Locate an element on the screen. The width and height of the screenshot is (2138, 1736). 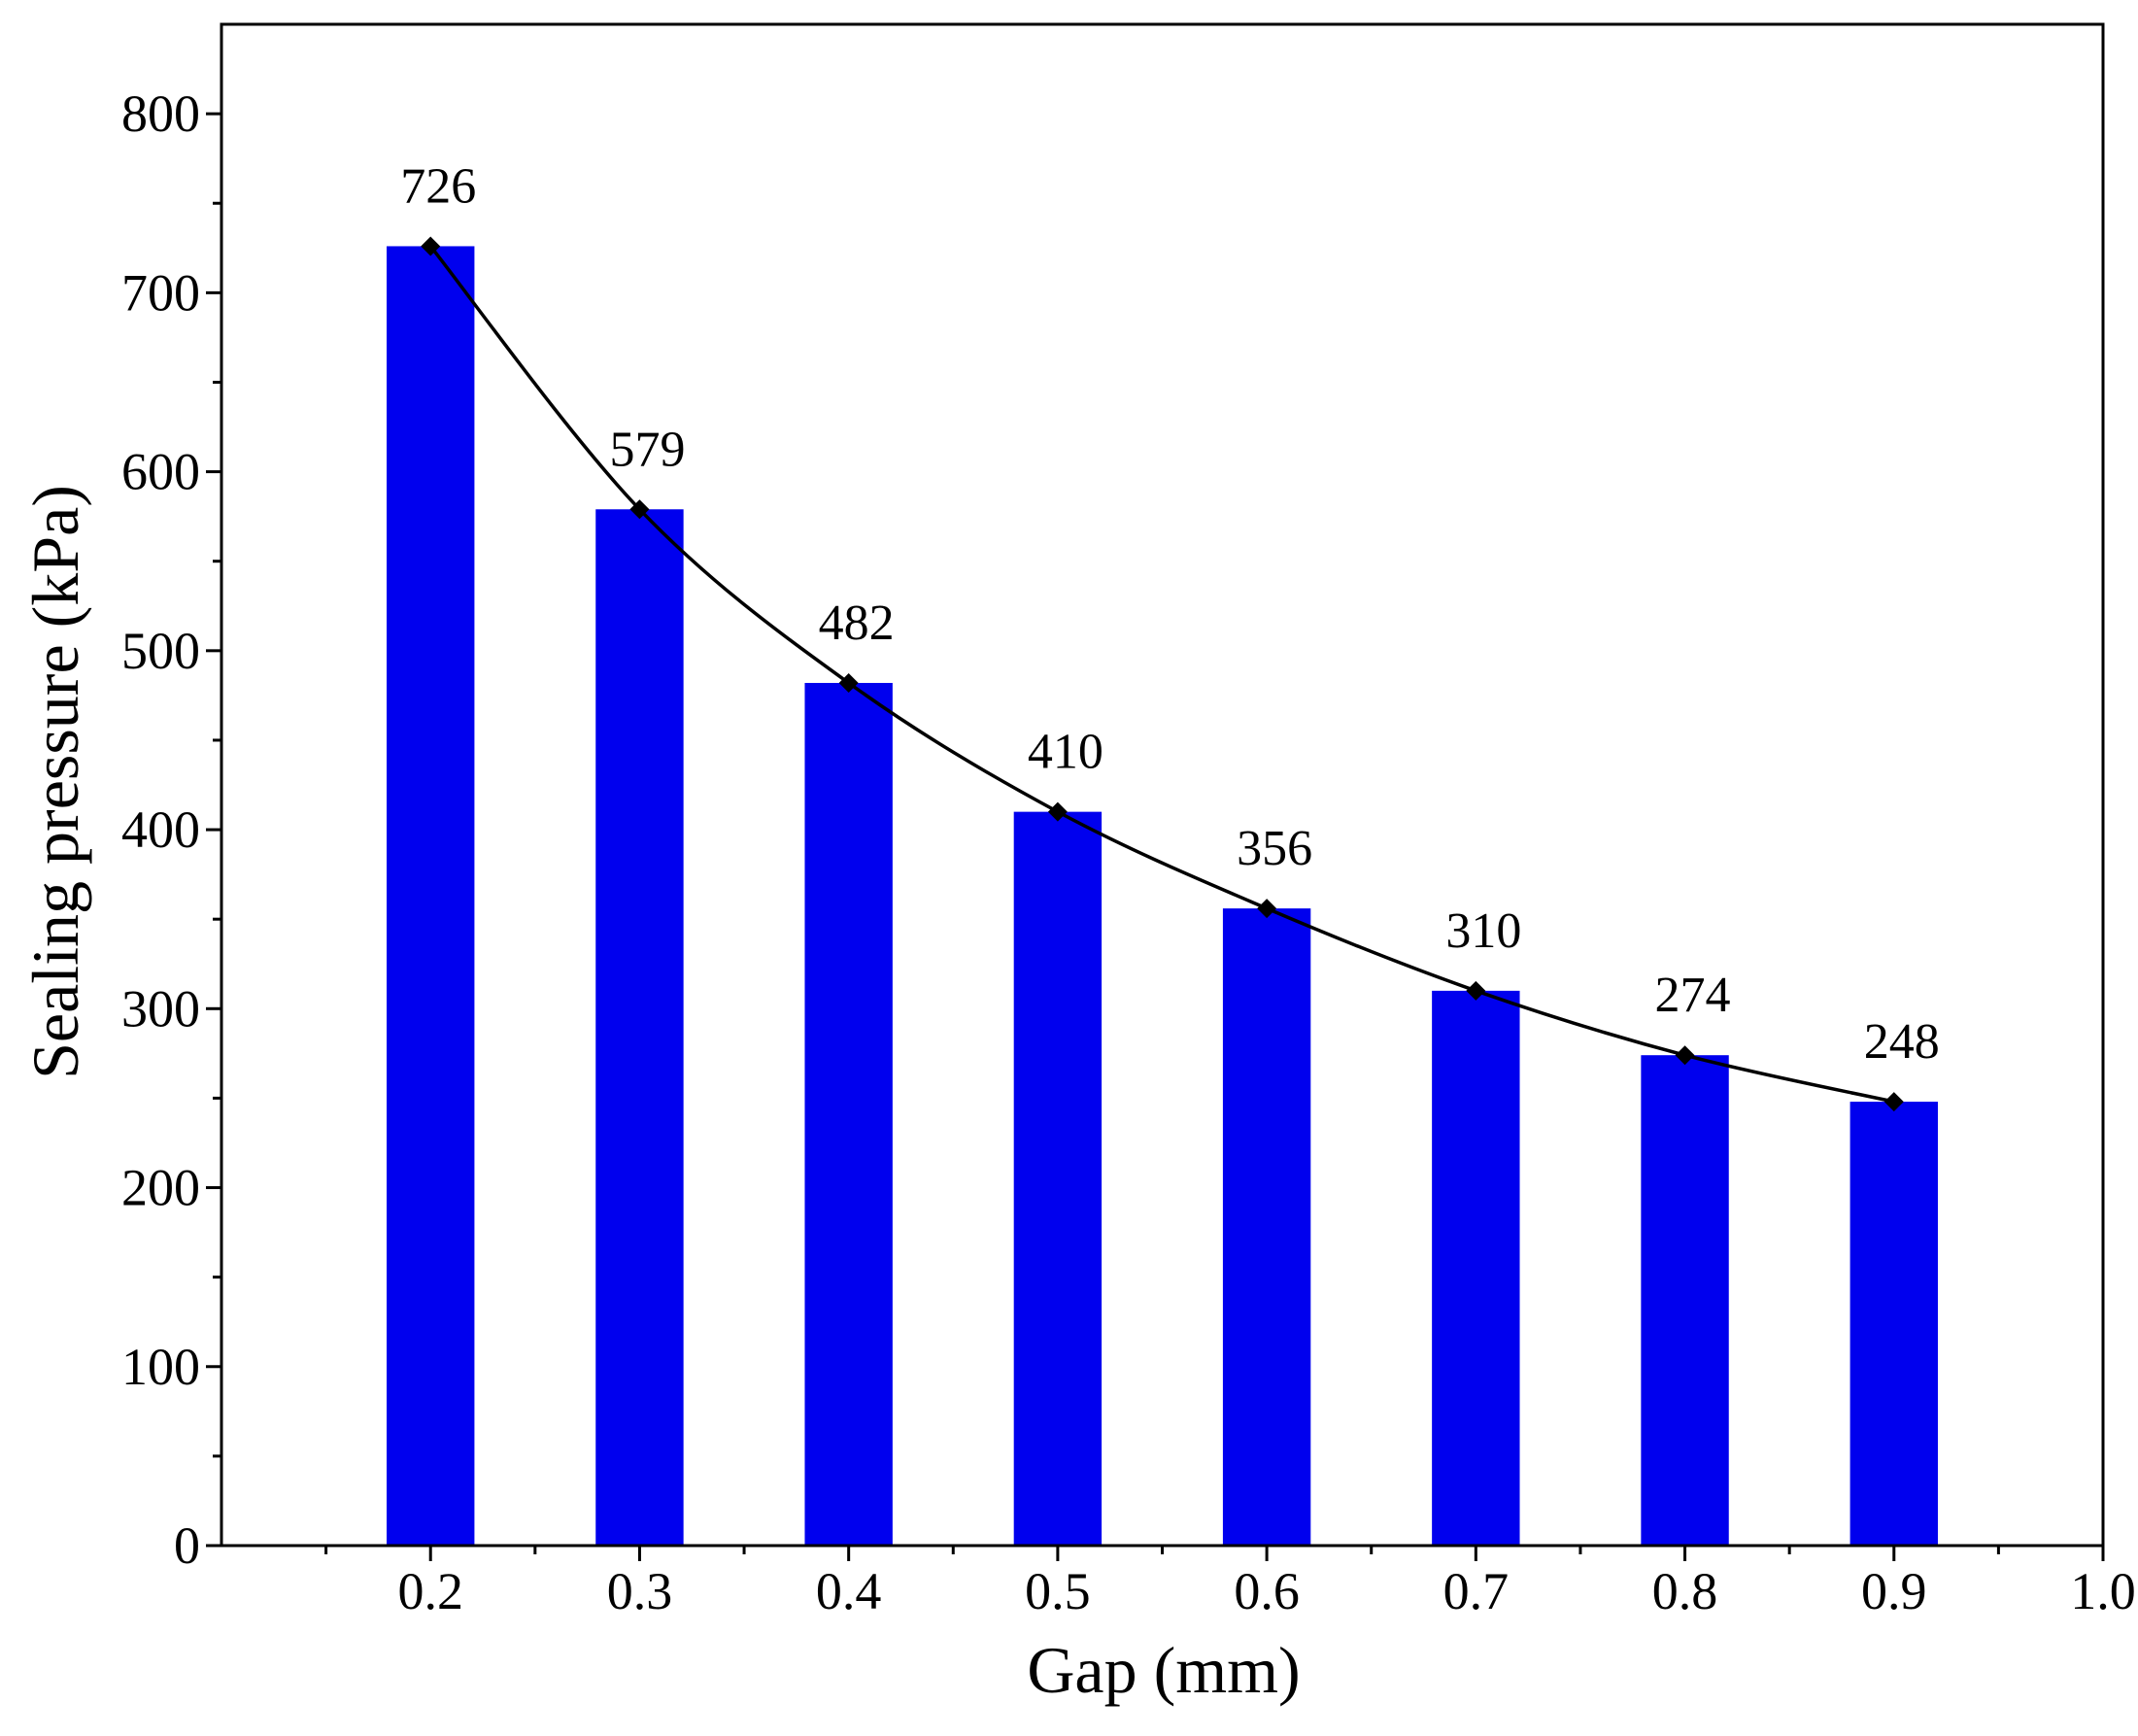
bar-0.6 is located at coordinates (1267, 1227).